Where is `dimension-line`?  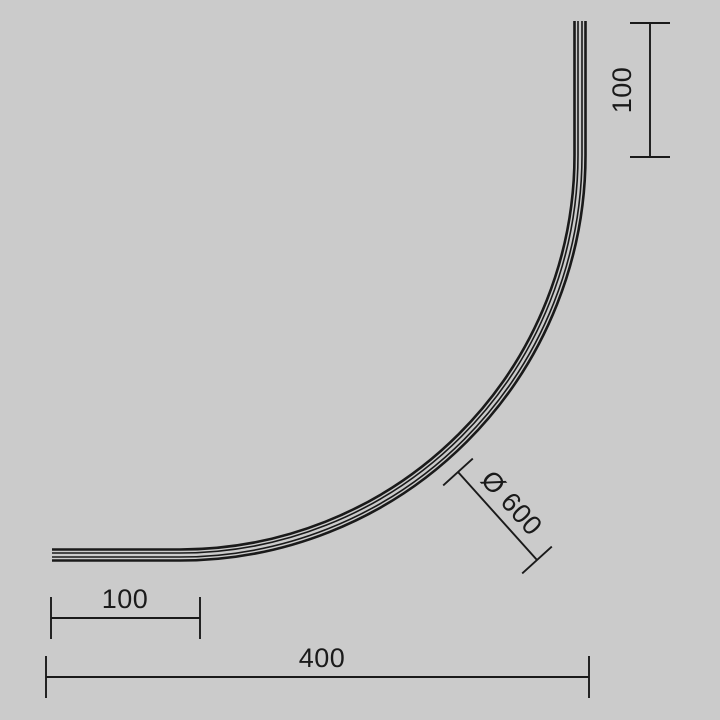
dimension-line is located at coordinates (497, 516).